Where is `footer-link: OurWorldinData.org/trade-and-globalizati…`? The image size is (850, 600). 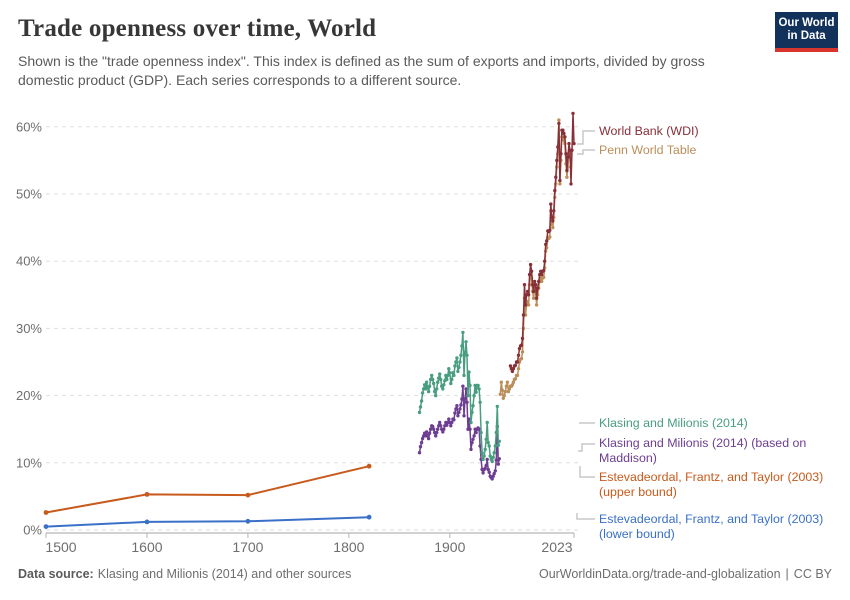 footer-link: OurWorldinData.org/trade-and-globalizati… is located at coordinates (659, 574).